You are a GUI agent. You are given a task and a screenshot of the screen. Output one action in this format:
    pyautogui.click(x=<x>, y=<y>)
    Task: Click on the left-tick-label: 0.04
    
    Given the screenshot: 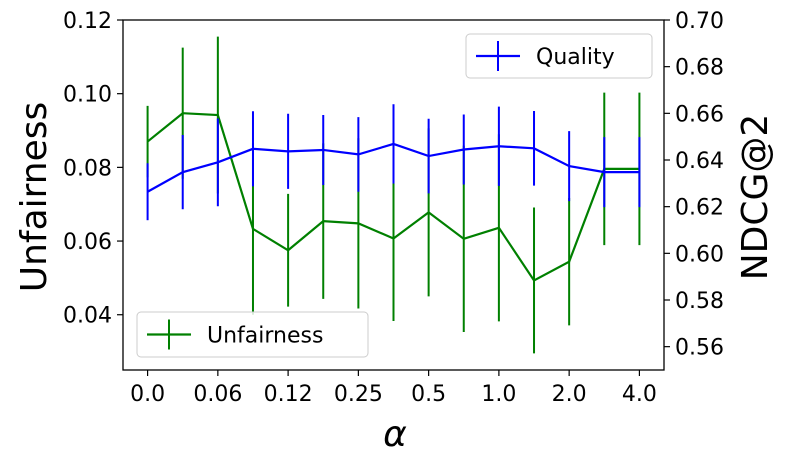 What is the action you would take?
    pyautogui.click(x=87, y=316)
    